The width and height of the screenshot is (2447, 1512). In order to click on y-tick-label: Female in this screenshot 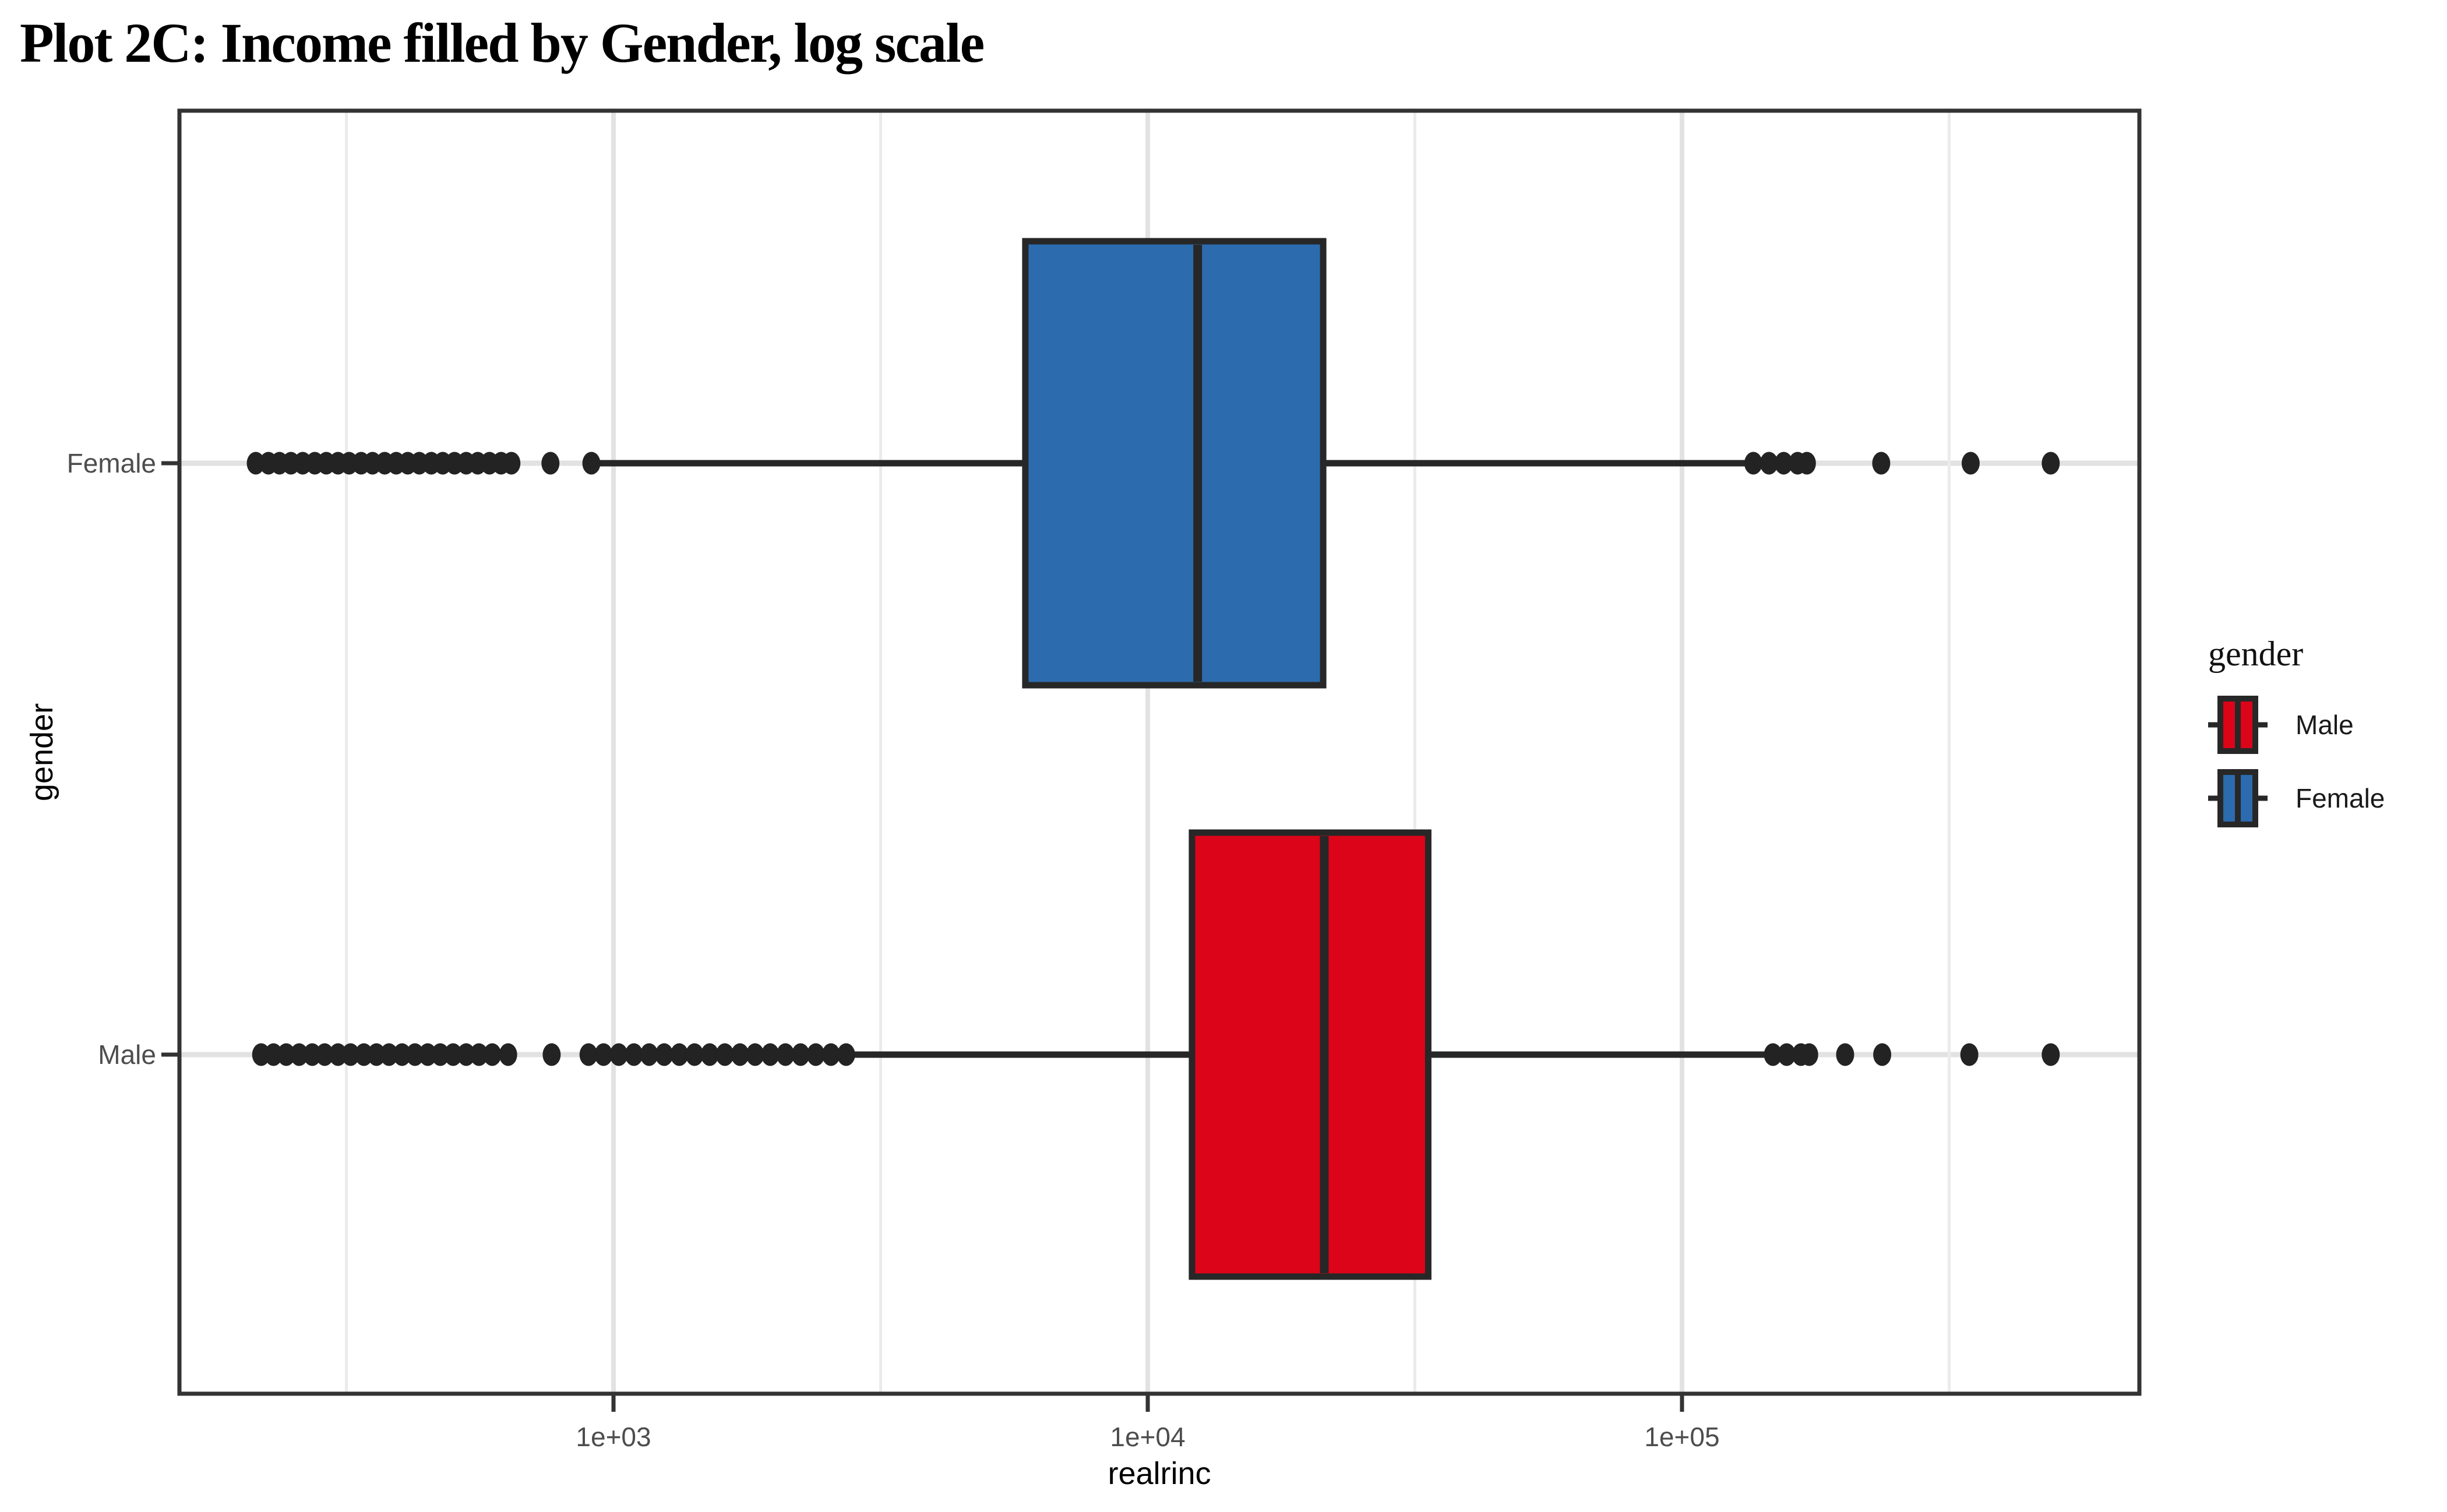, I will do `click(111, 463)`.